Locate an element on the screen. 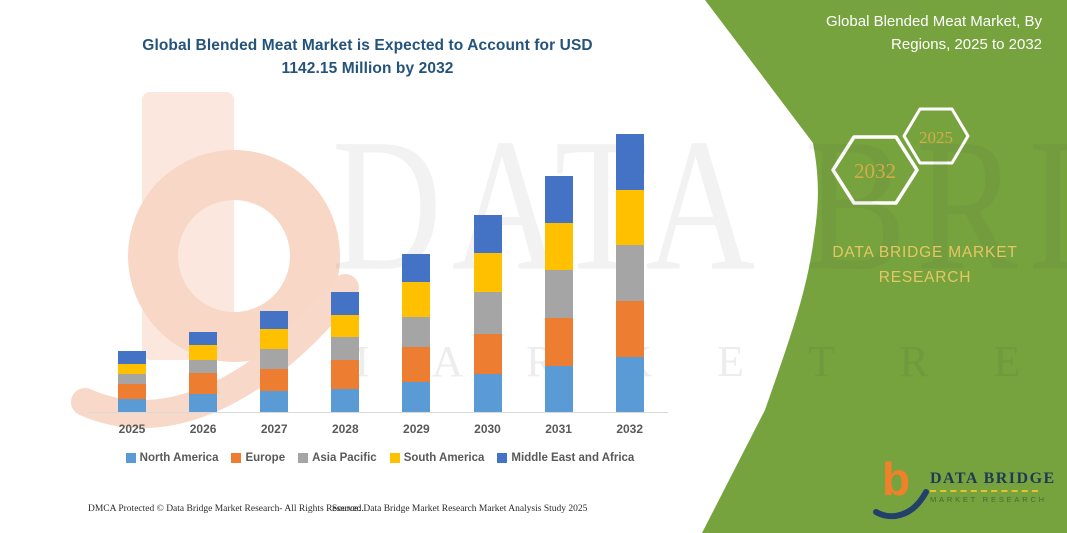 This screenshot has height=533, width=1067. bar-segment-2029-north-america is located at coordinates (416, 397).